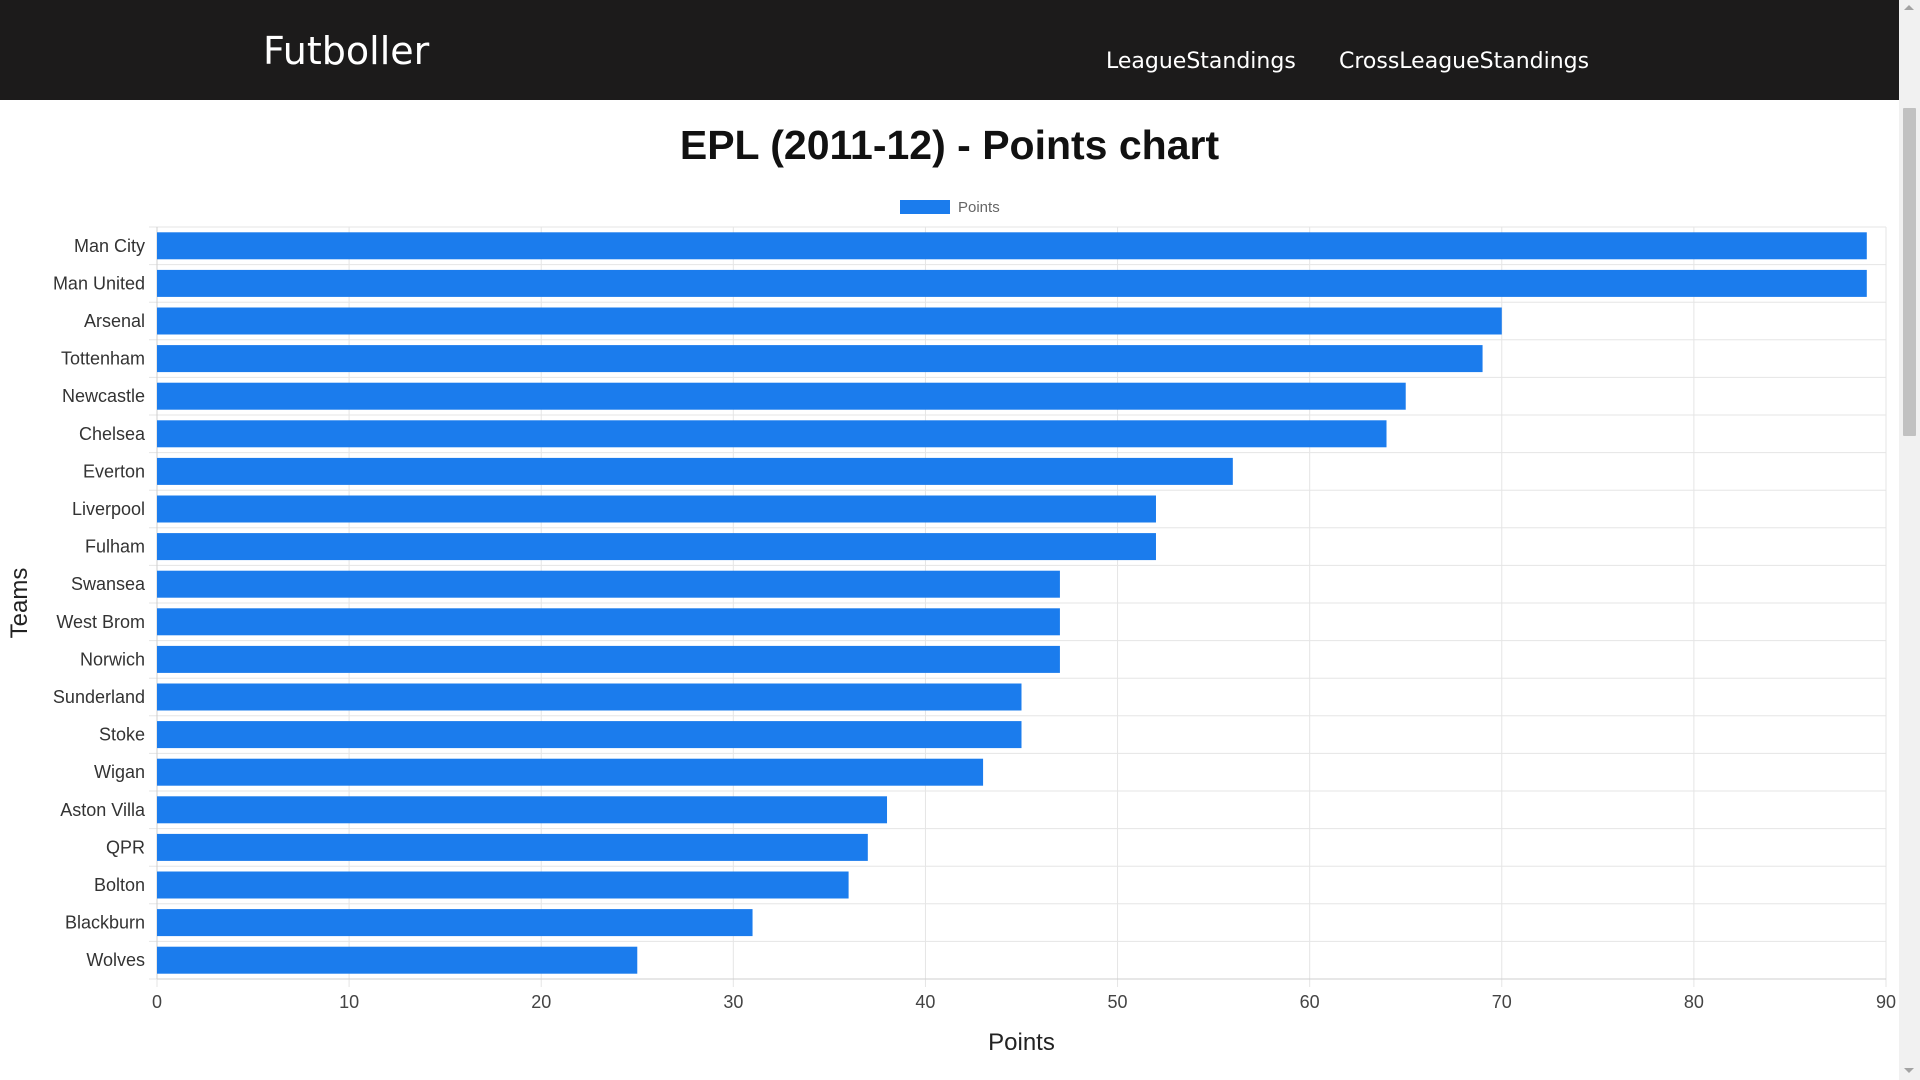 This screenshot has width=1920, height=1080. I want to click on bar-arsenal, so click(829, 321).